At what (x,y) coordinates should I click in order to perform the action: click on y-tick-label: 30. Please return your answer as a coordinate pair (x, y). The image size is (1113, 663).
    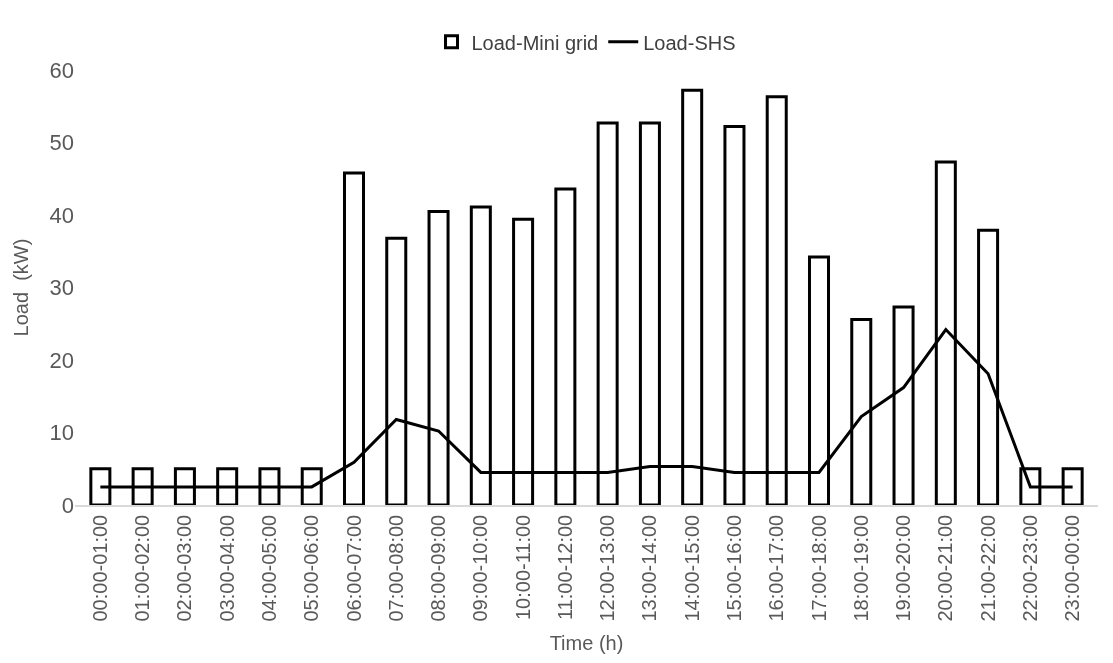
    Looking at the image, I should click on (61, 288).